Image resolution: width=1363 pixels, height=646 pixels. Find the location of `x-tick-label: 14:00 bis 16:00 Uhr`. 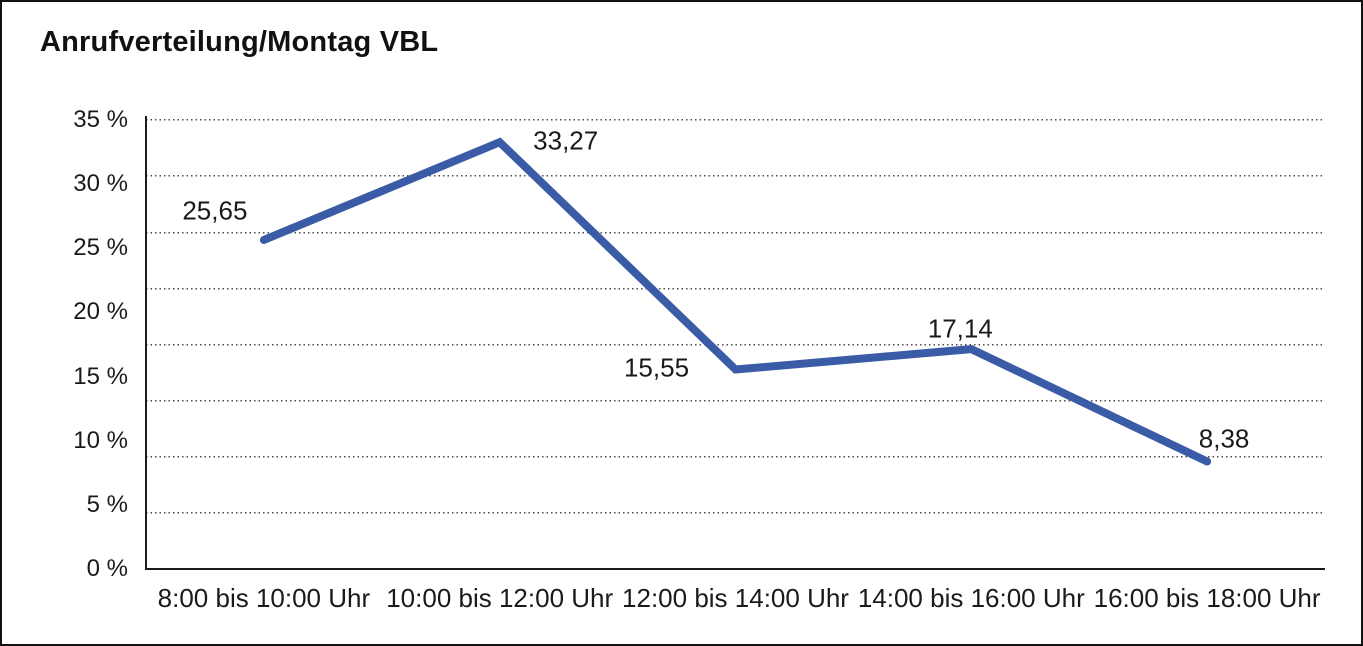

x-tick-label: 14:00 bis 16:00 Uhr is located at coordinates (971, 598).